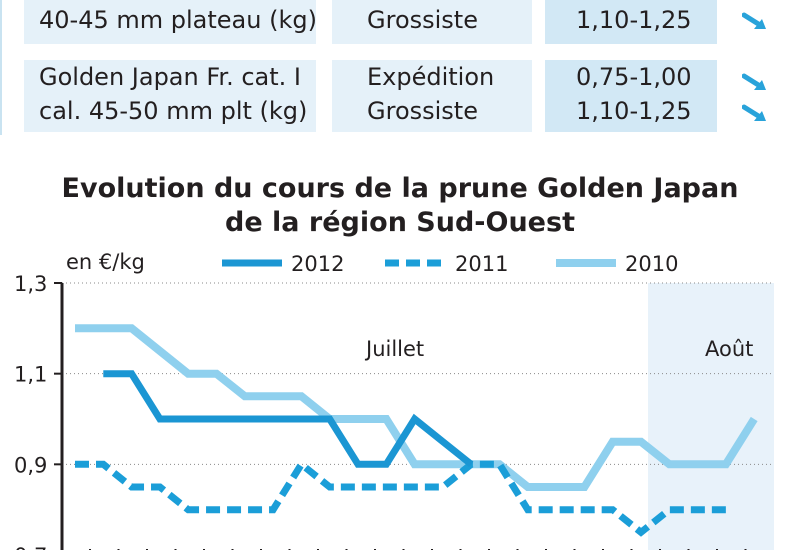 The image size is (800, 550). What do you see at coordinates (173, 111) in the screenshot?
I see `product-label: cal. 45-50 mm plt (kg)` at bounding box center [173, 111].